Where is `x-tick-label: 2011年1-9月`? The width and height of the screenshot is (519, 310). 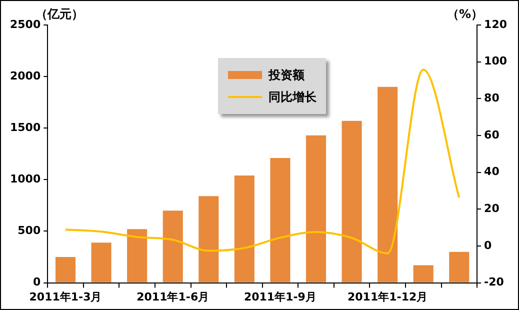 x-tick-label: 2011年1-9月 is located at coordinates (280, 297).